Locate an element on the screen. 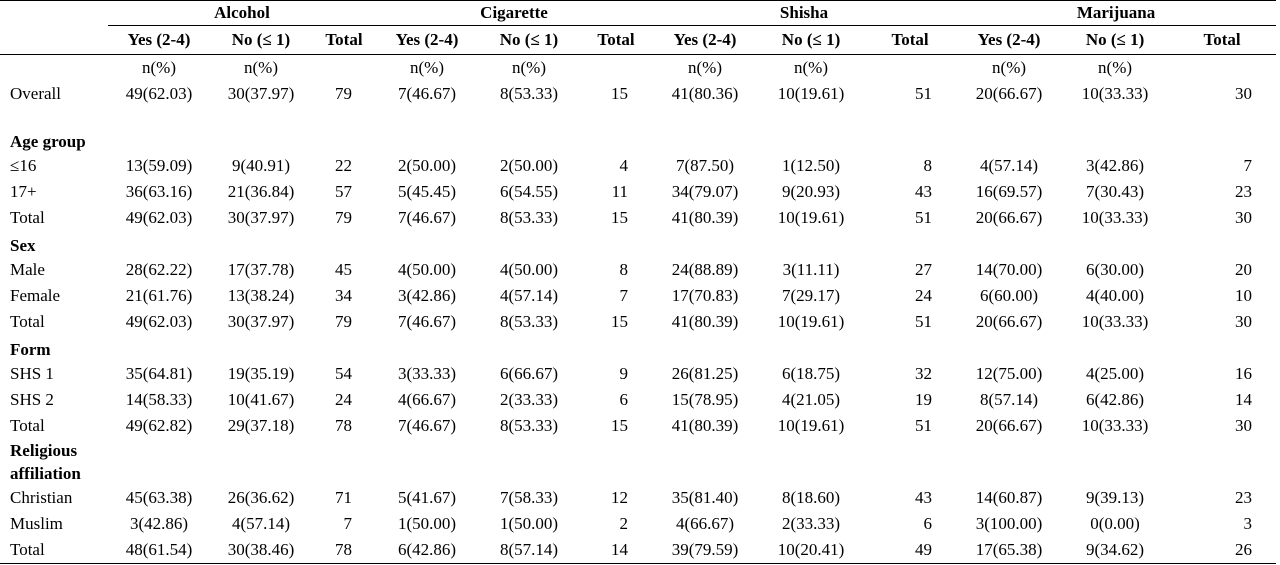  cell: 17(65.38) is located at coordinates (1009, 550).